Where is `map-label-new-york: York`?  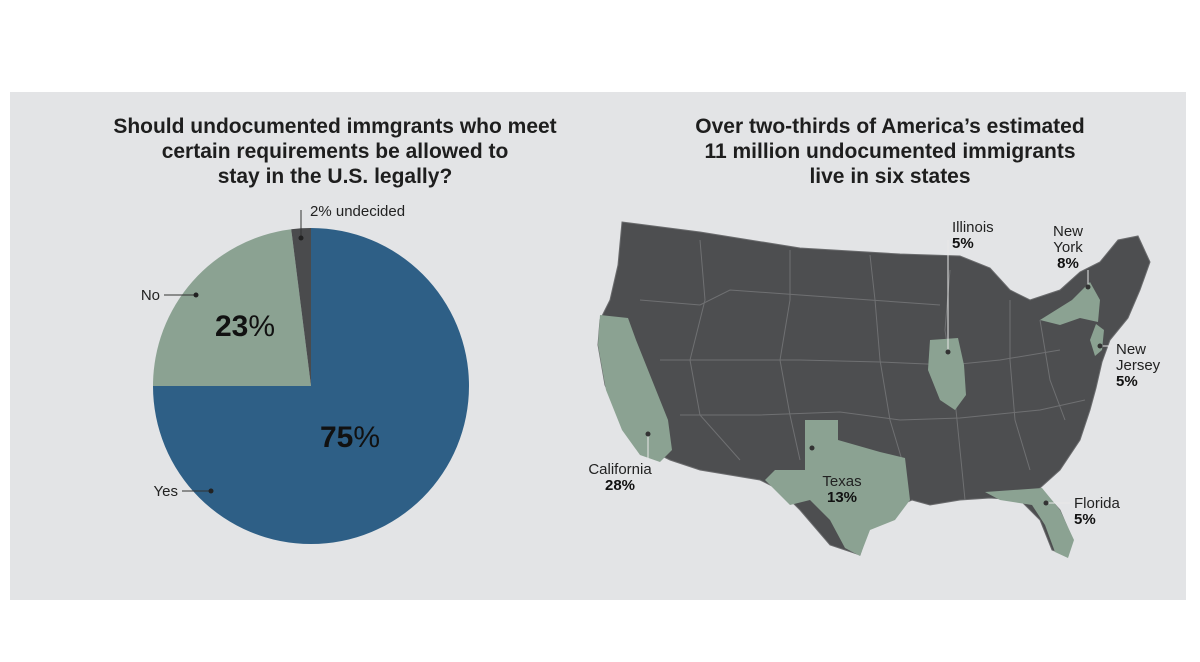
map-label-new-york: York is located at coordinates (1068, 247).